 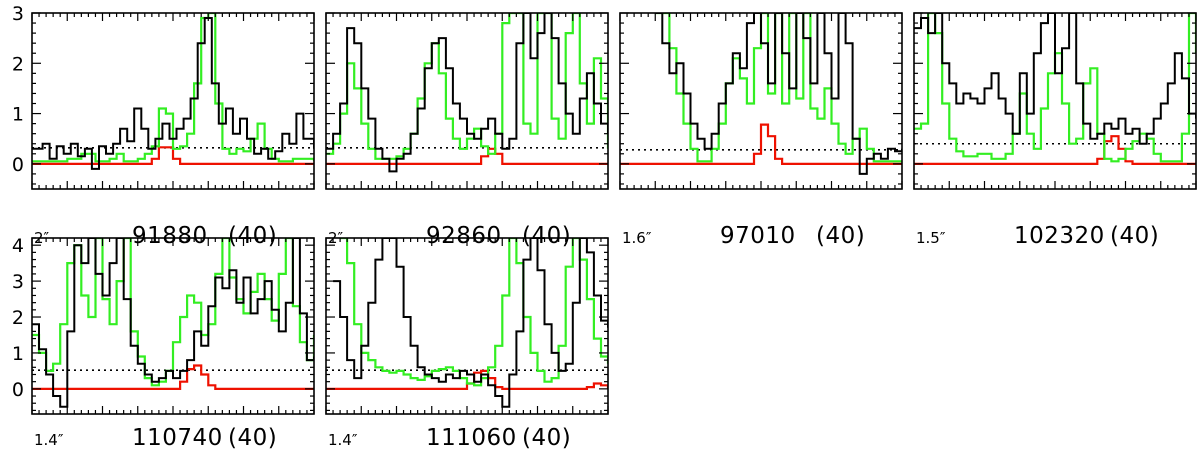 What do you see at coordinates (471, 438) in the screenshot?
I see `wavelength-label: 111060` at bounding box center [471, 438].